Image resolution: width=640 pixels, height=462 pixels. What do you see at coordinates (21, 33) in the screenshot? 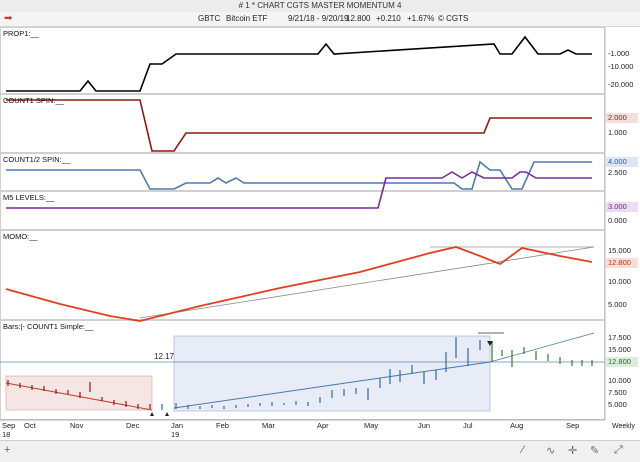
I see `prop1-label: PROP1:__` at bounding box center [21, 33].